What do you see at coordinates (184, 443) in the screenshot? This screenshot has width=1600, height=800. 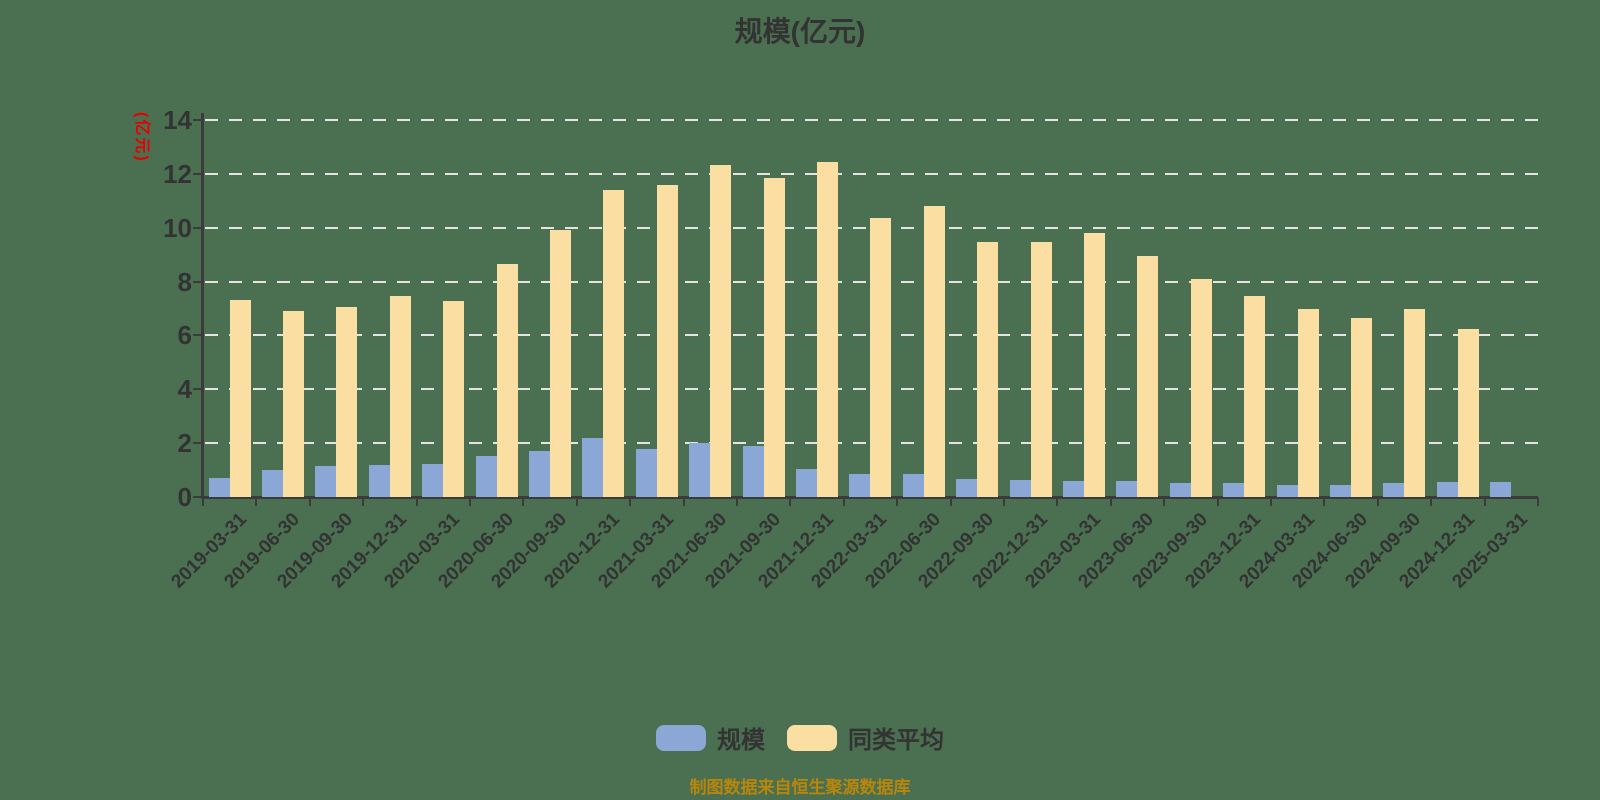 I see `y-axis-tick-label: 2` at bounding box center [184, 443].